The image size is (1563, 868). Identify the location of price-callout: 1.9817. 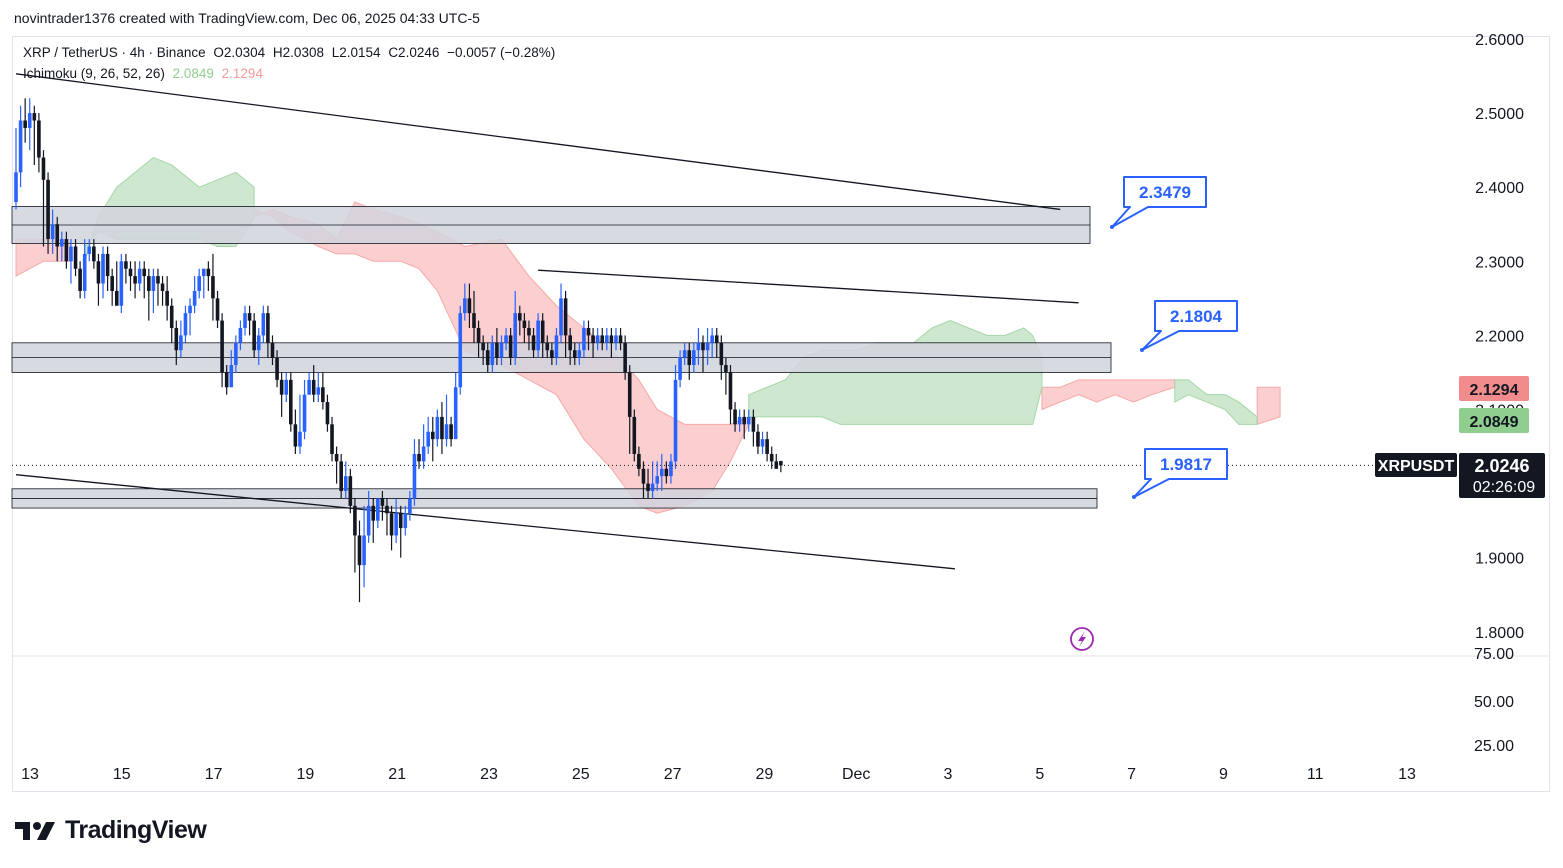
(1180, 473).